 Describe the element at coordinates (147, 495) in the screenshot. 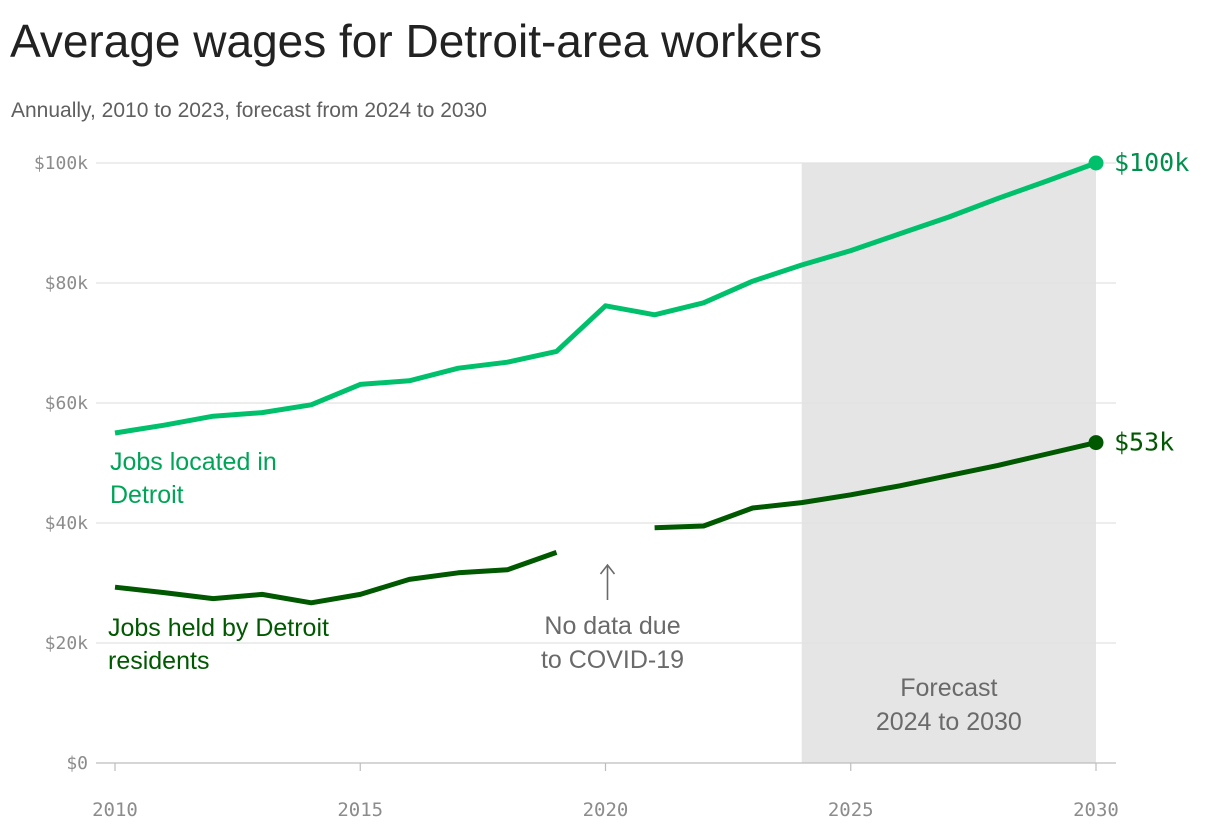

I see `series-label: Detroit` at that location.